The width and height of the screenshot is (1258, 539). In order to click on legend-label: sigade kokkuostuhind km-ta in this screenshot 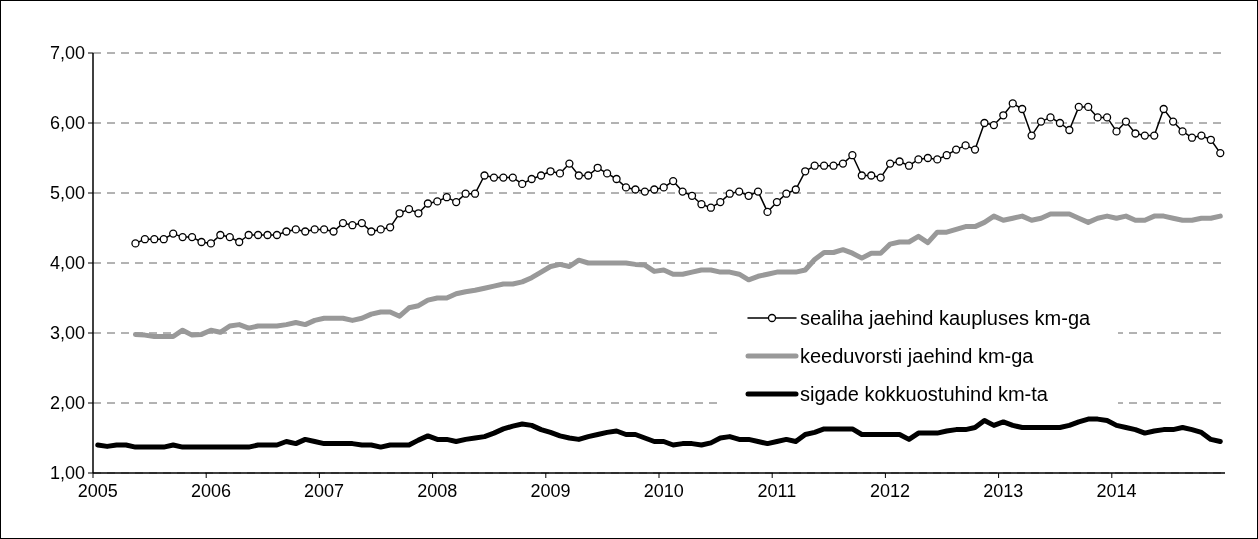, I will do `click(924, 394)`.